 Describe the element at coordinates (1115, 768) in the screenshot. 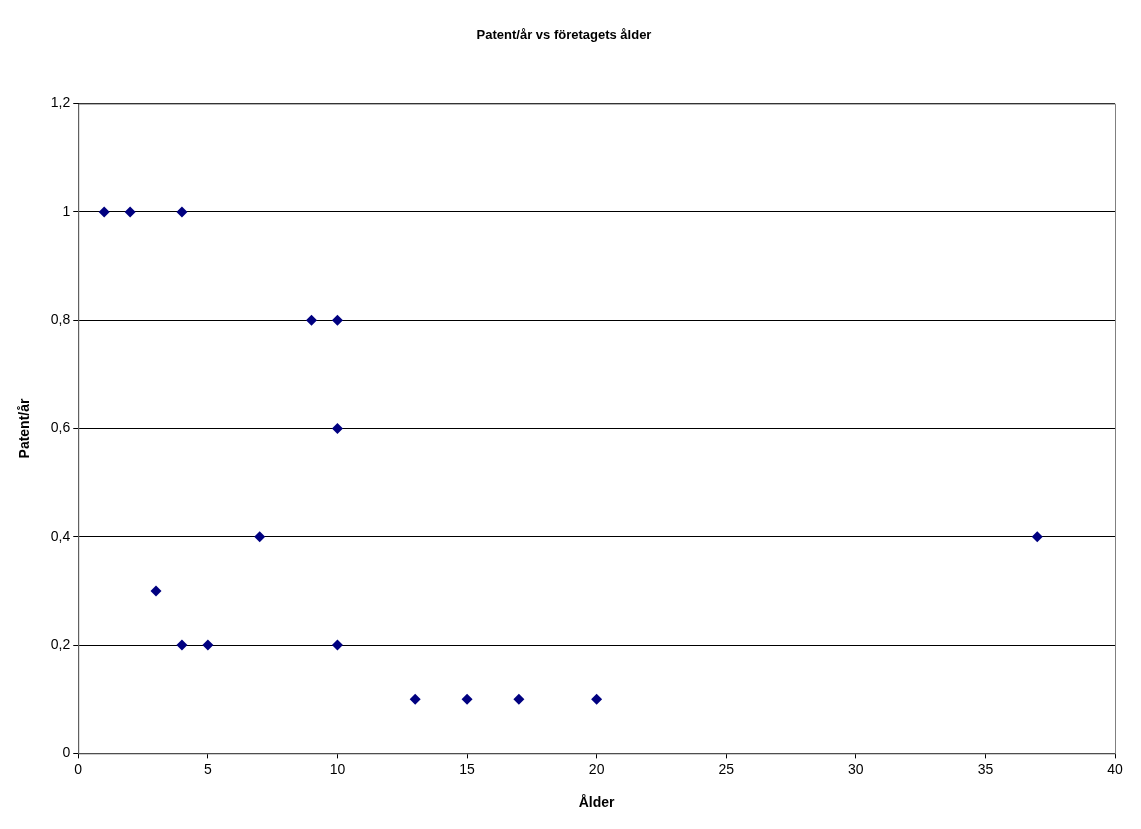

I see `x-tick-label: 40` at that location.